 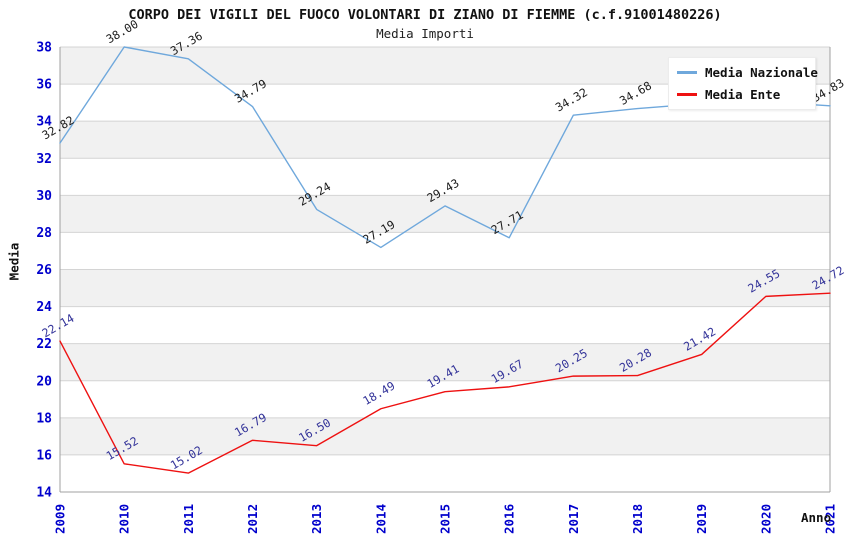 What do you see at coordinates (687, 94) in the screenshot?
I see `legend-swatch-red-line-icon` at bounding box center [687, 94].